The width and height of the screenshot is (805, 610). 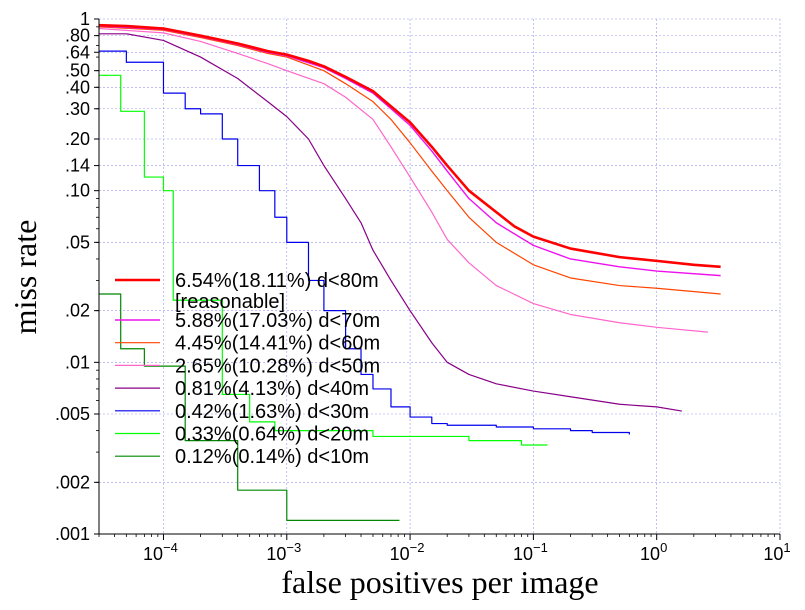 I want to click on x-tick-label: 10¹, so click(x=776, y=552).